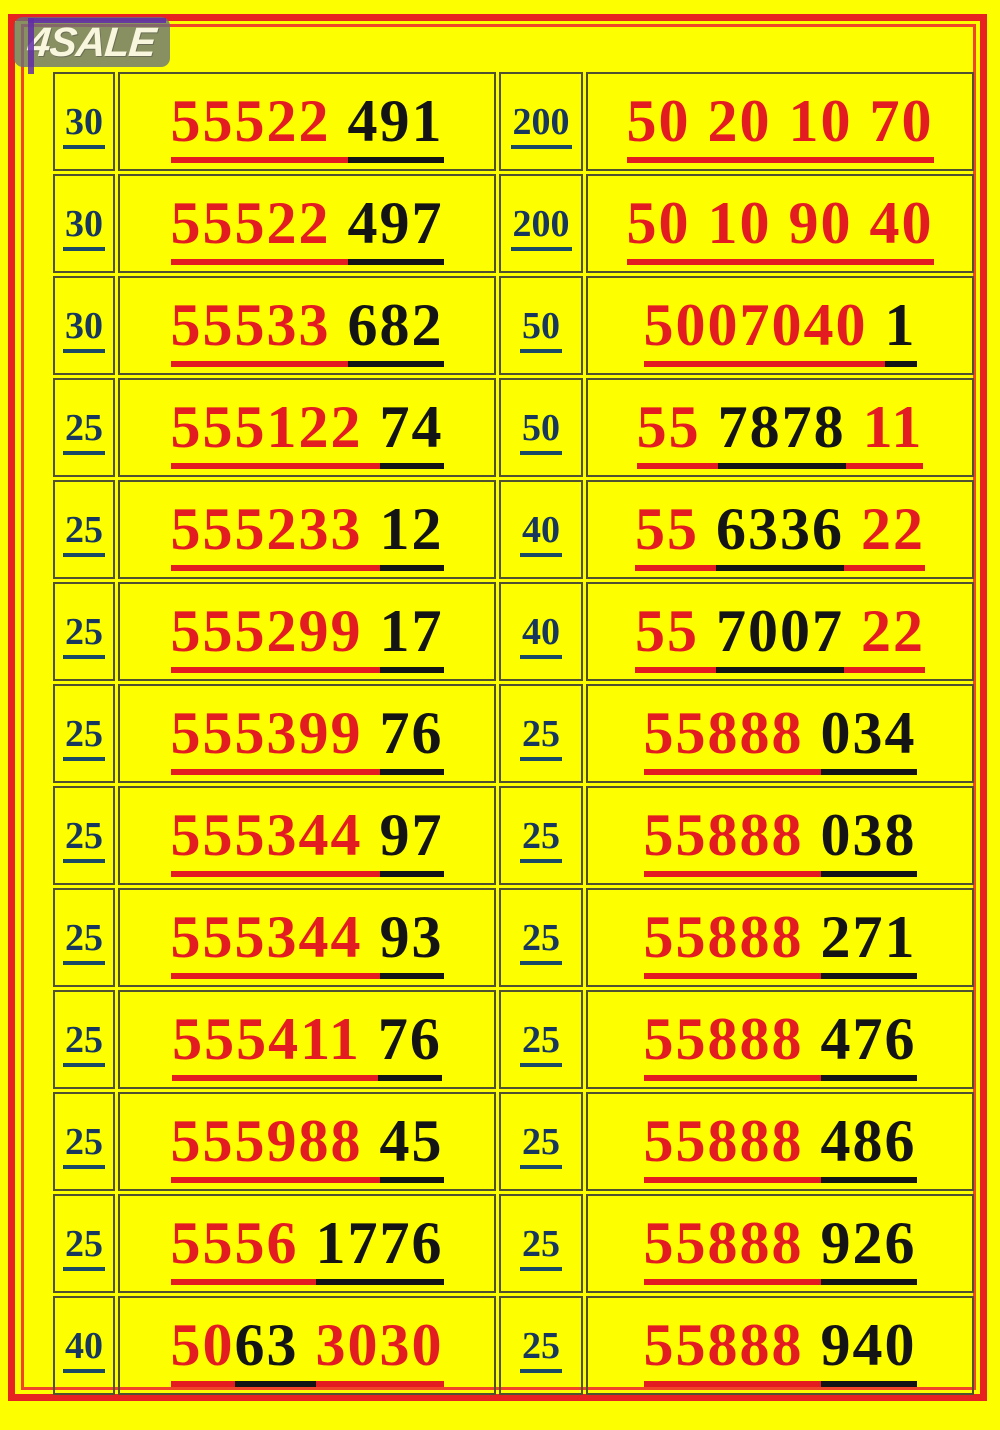 Image resolution: width=1000 pixels, height=1430 pixels. I want to click on phone-cell-left: 55522 497, so click(307, 223).